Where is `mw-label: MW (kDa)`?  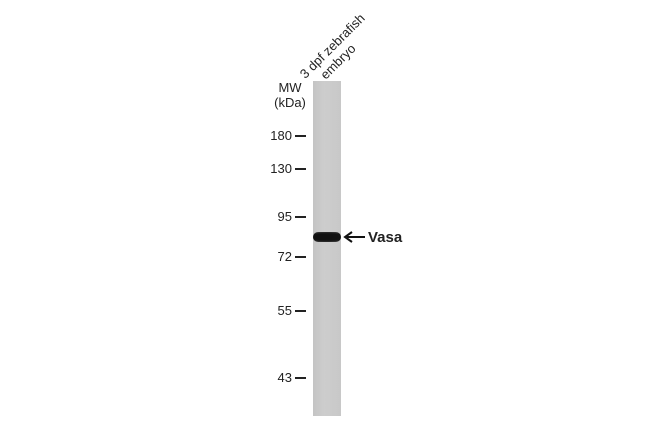
mw-label: MW (kDa) is located at coordinates (290, 95).